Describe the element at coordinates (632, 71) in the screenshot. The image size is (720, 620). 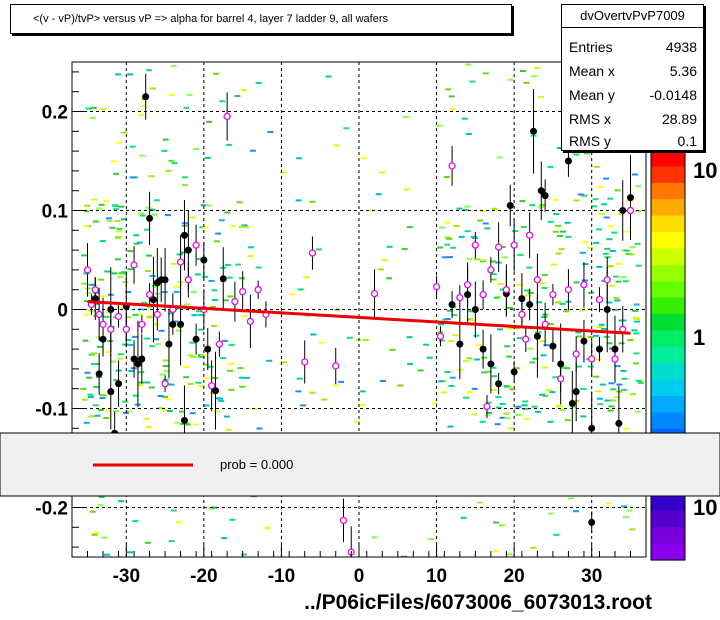
I see `stats-row-mean-x: Mean x 5.36` at that location.